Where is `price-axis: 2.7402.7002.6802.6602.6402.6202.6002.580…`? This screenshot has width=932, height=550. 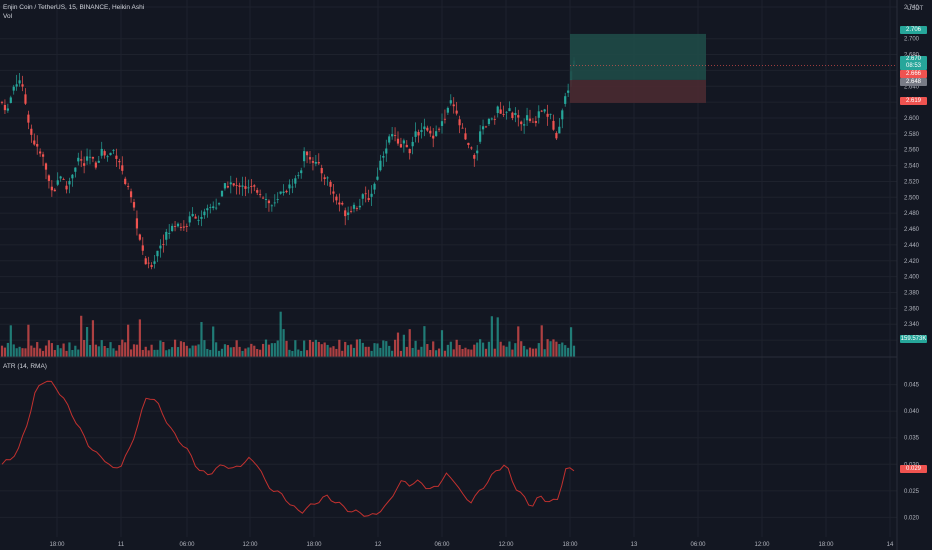
price-axis: 2.7402.7002.6802.6602.6402.6202.6002.580… is located at coordinates (912, 174).